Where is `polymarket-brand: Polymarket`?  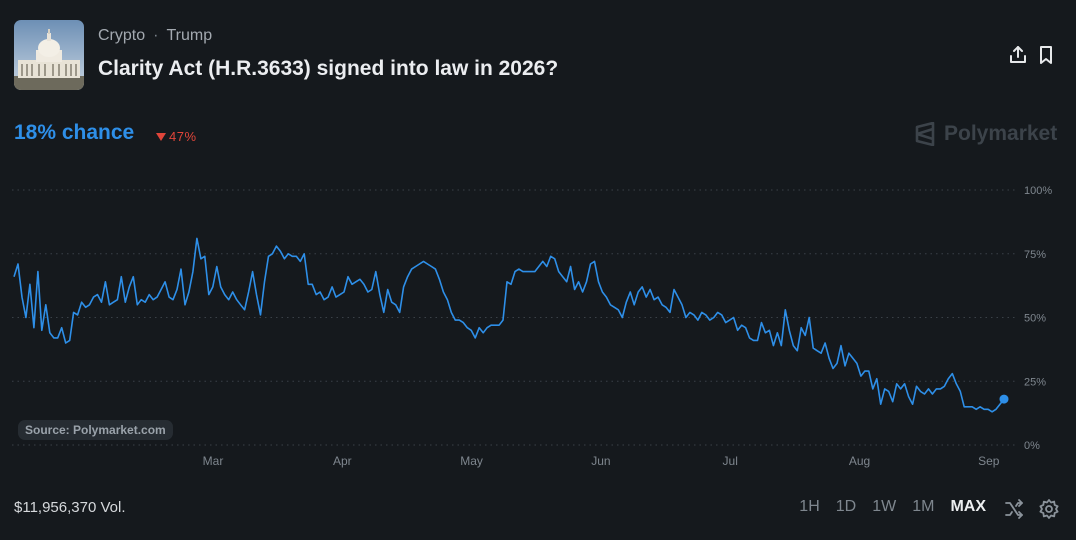
polymarket-brand: Polymarket is located at coordinates (985, 134).